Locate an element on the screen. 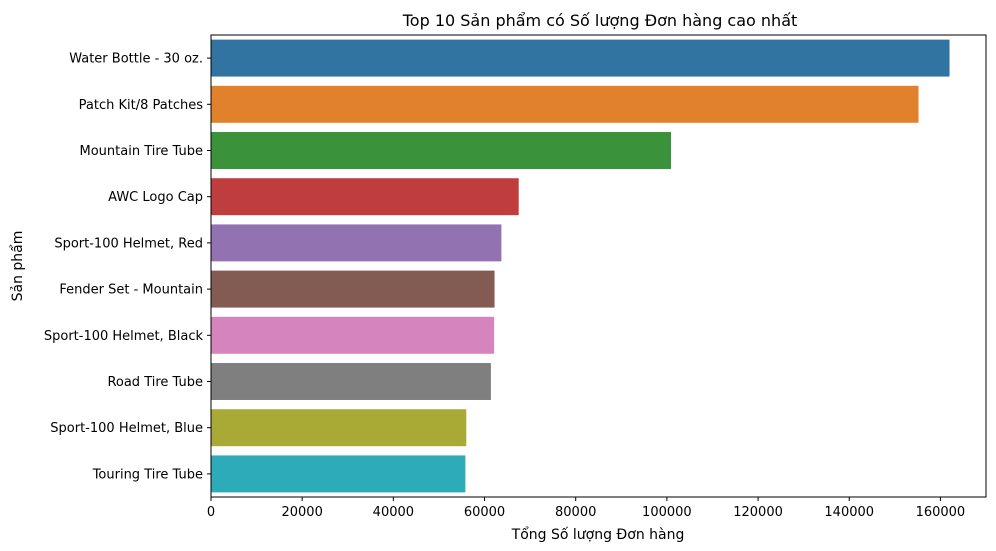  y-tick-label: Fender Set - Mountain is located at coordinates (131, 290).